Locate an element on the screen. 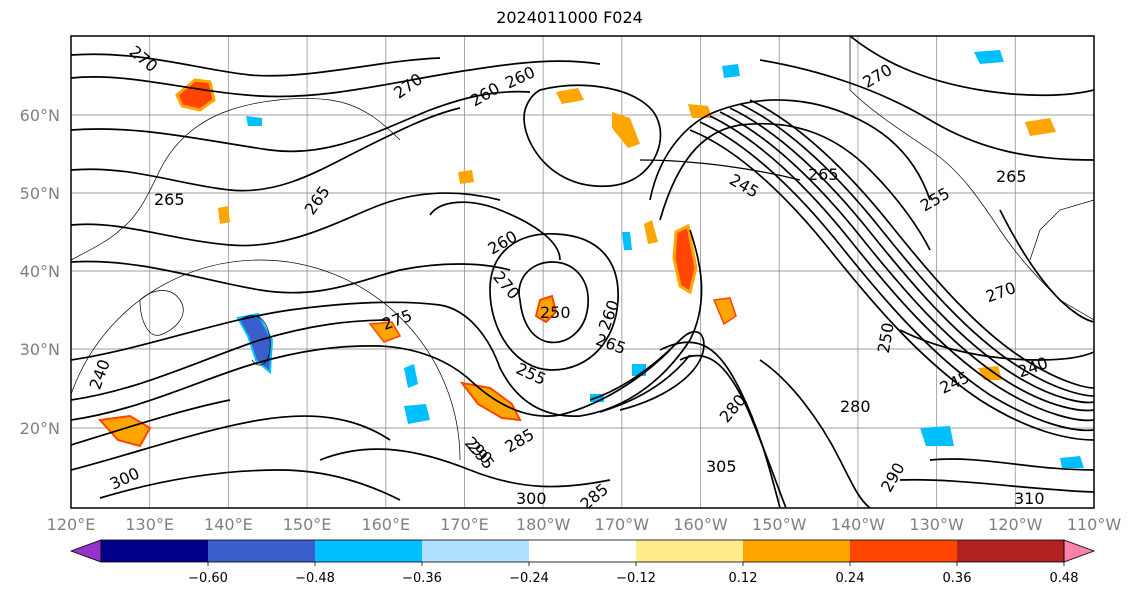 Image resolution: width=1139 pixels, height=601 pixels. lon-label: 170°W is located at coordinates (622, 524).